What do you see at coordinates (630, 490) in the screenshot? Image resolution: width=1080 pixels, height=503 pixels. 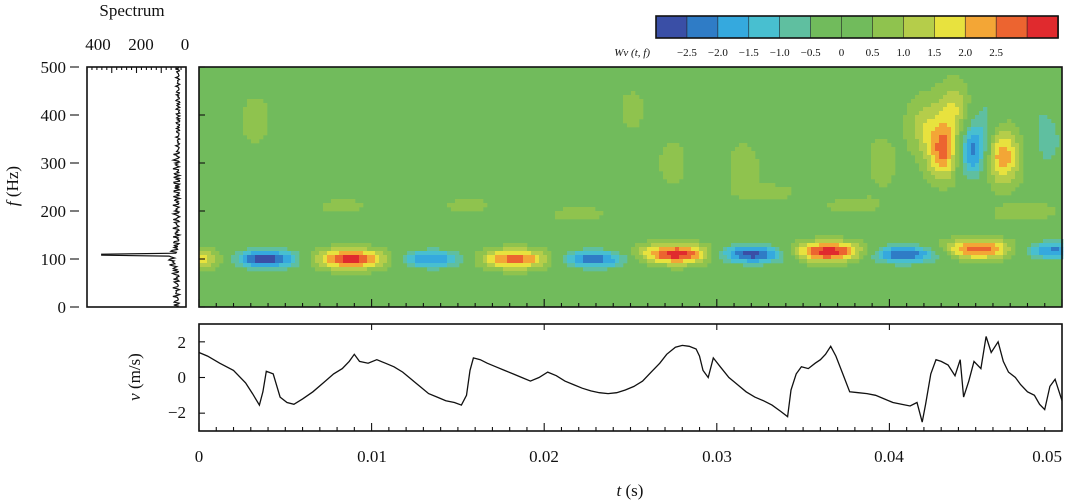 I see `time-axis-label: t (s)` at bounding box center [630, 490].